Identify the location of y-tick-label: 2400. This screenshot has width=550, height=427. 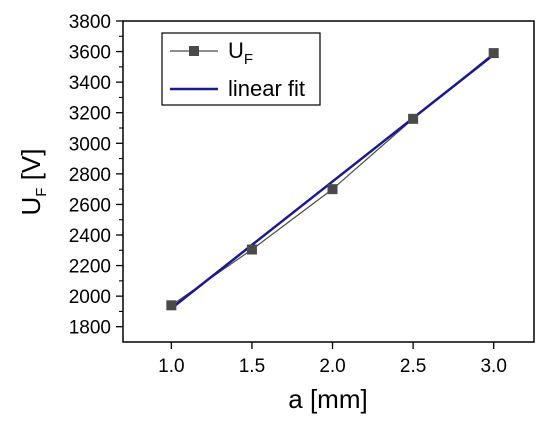
(90, 236).